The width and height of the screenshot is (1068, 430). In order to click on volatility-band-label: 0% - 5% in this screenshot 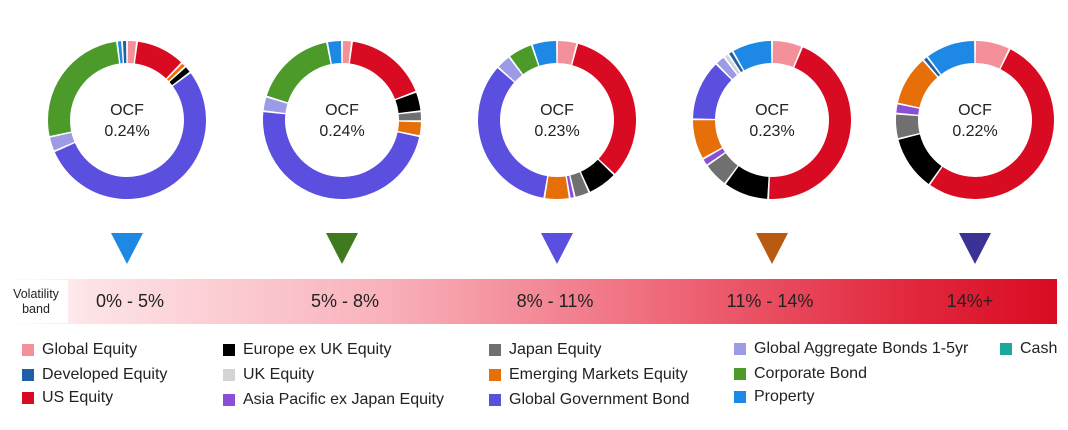, I will do `click(130, 301)`.